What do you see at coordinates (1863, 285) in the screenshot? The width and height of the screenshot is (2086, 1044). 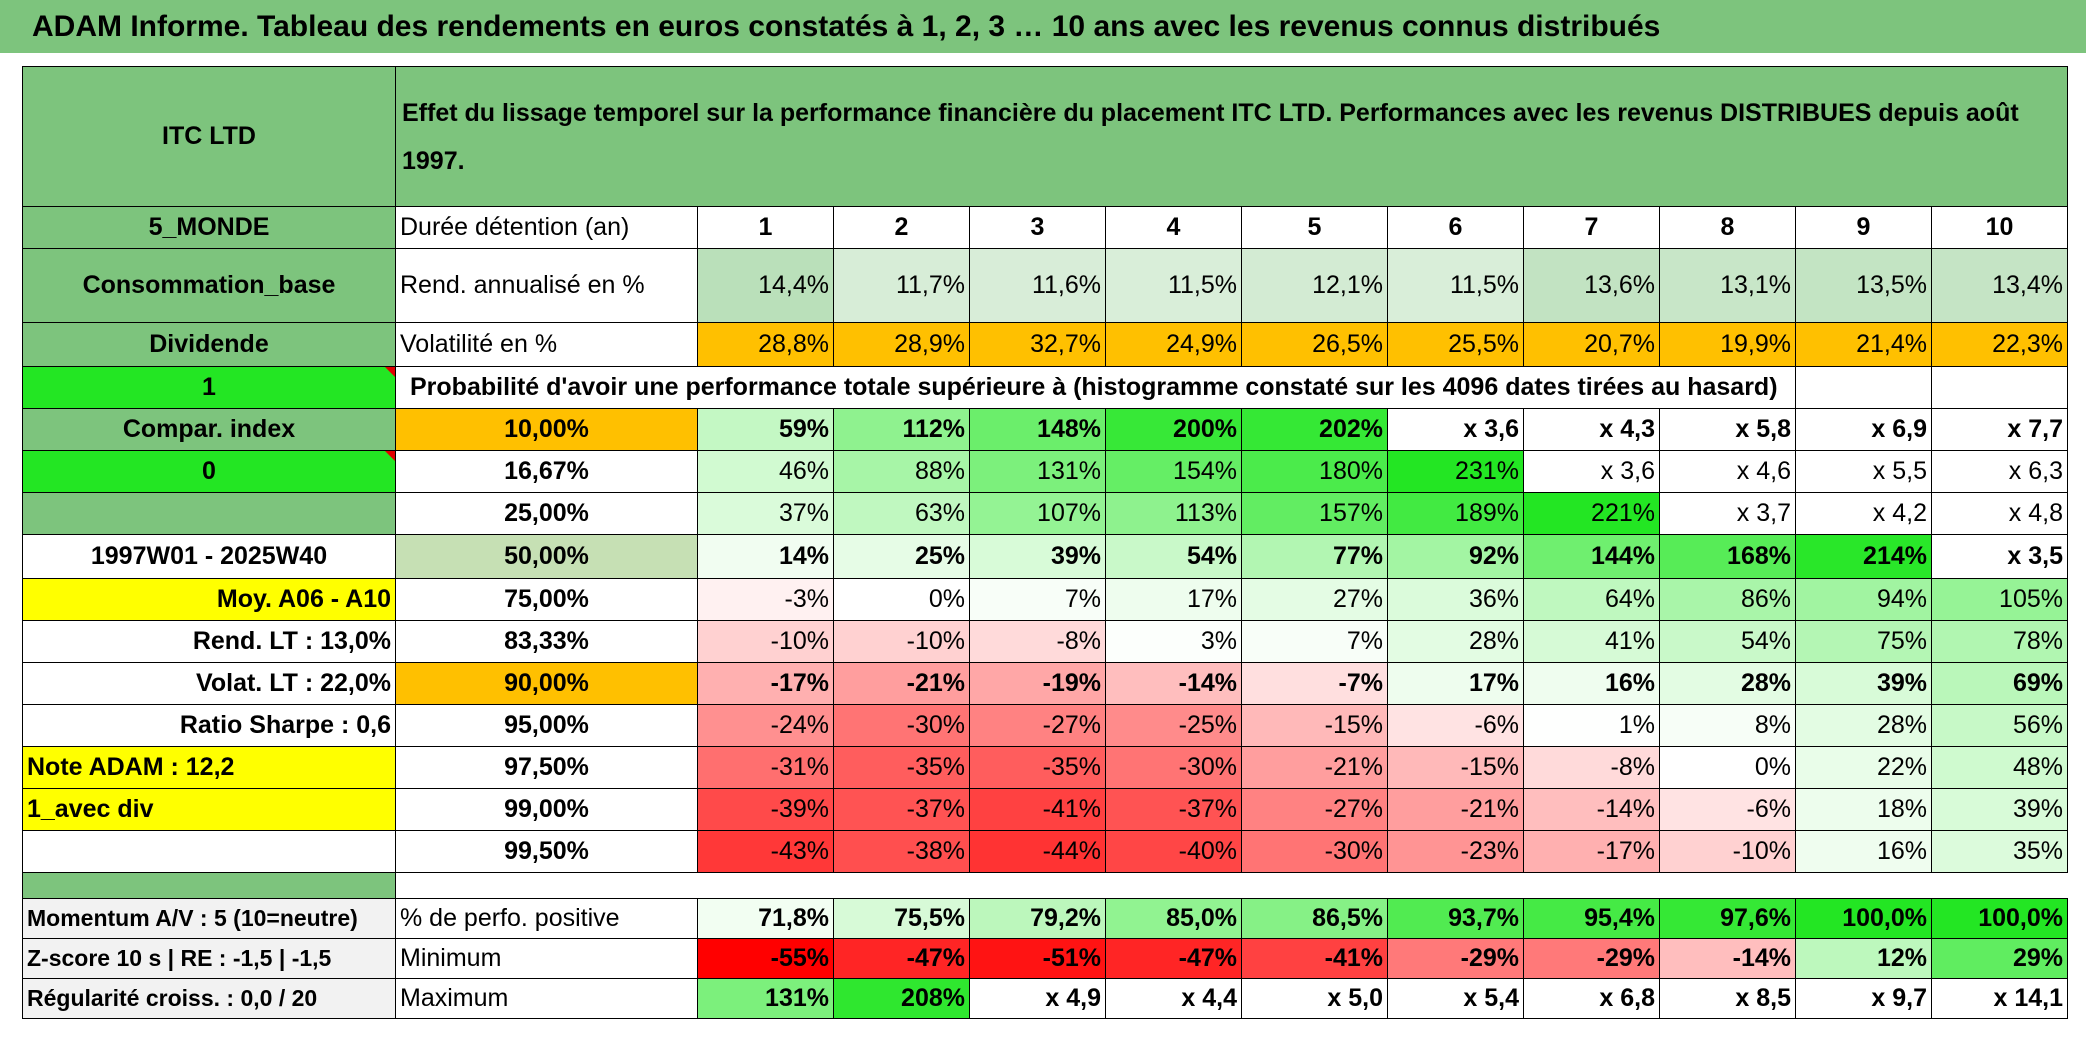 I see `annual-return-cell: 13,5%` at bounding box center [1863, 285].